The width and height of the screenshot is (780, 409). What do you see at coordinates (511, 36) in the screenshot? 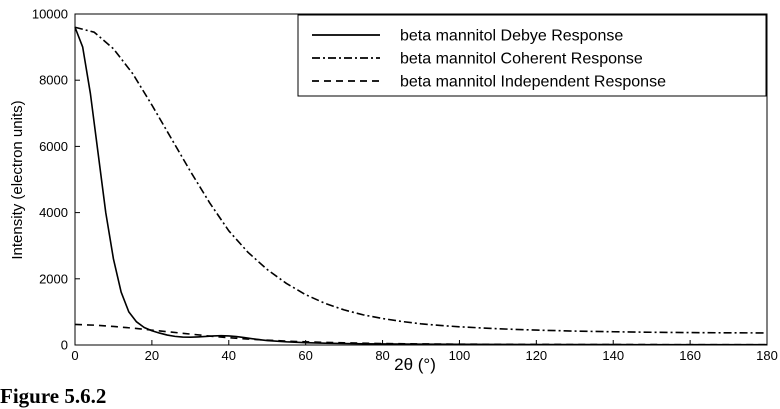
I see `legend-label-1: beta mannitol Debye Response` at bounding box center [511, 36].